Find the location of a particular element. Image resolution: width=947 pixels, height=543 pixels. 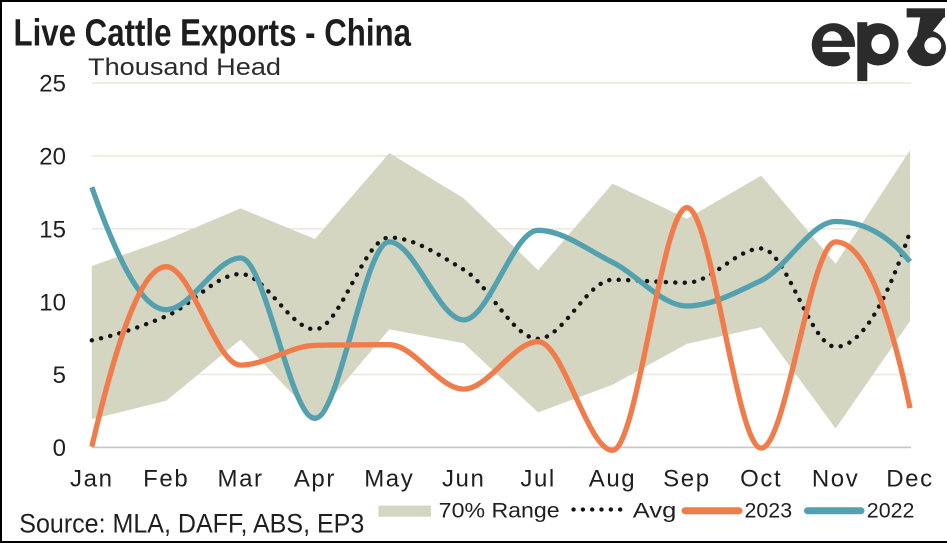

svg-text: Nov is located at coordinates (835, 479).